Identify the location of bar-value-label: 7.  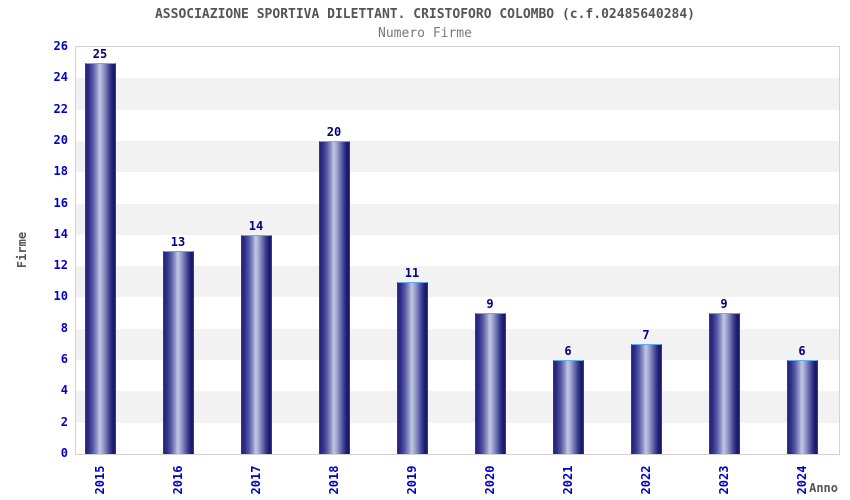
(646, 335).